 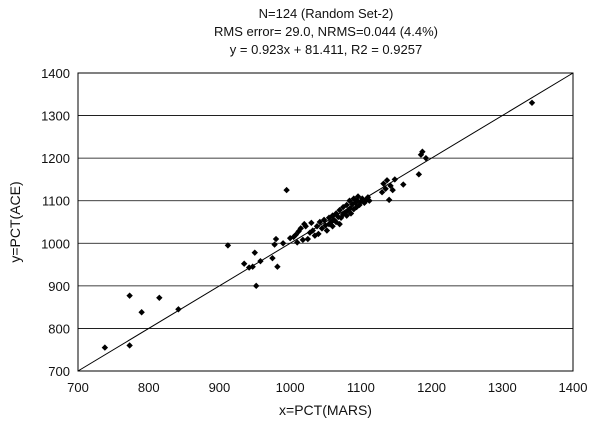 What do you see at coordinates (502, 387) in the screenshot?
I see `x-tick-label: 1300` at bounding box center [502, 387].